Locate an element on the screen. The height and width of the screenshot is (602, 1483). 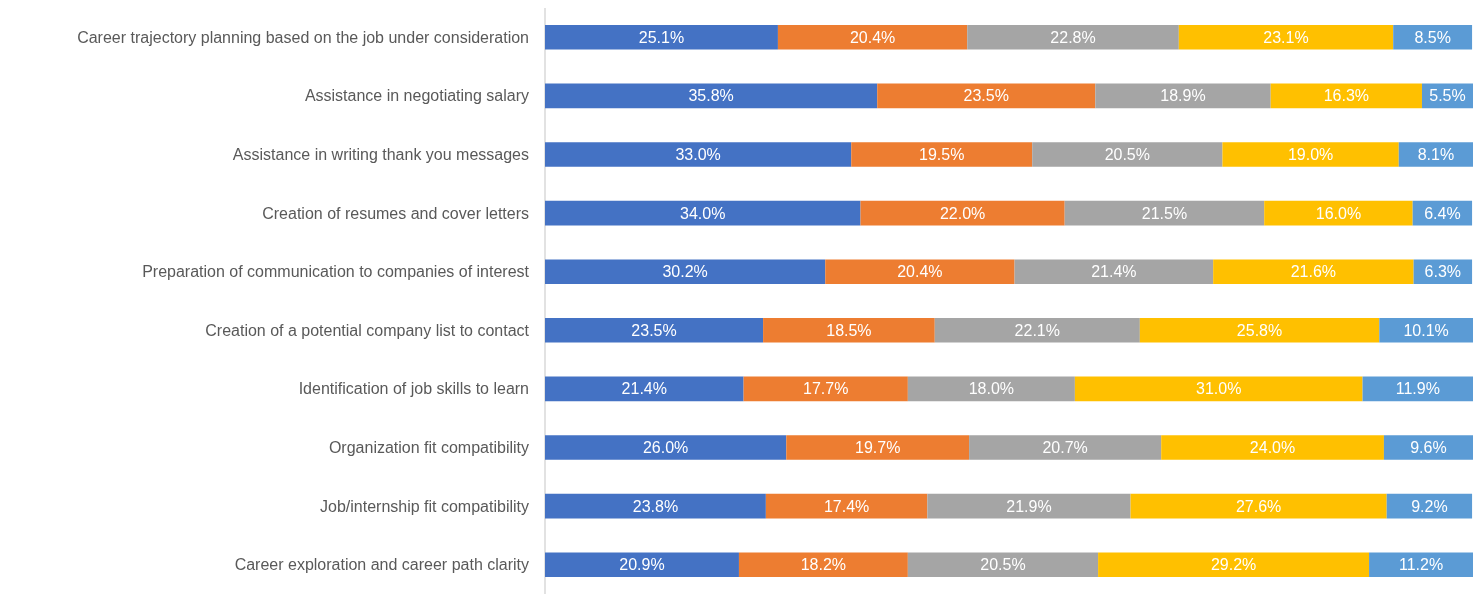
y-tick-label: Job/internship fit compatibility is located at coordinates (424, 506).